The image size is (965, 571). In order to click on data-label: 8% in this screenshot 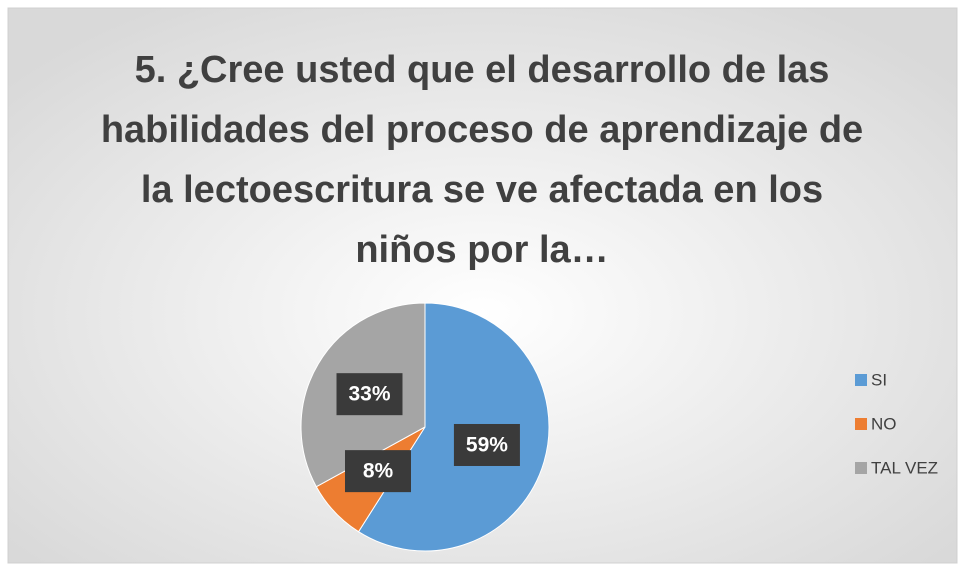, I will do `click(378, 471)`.